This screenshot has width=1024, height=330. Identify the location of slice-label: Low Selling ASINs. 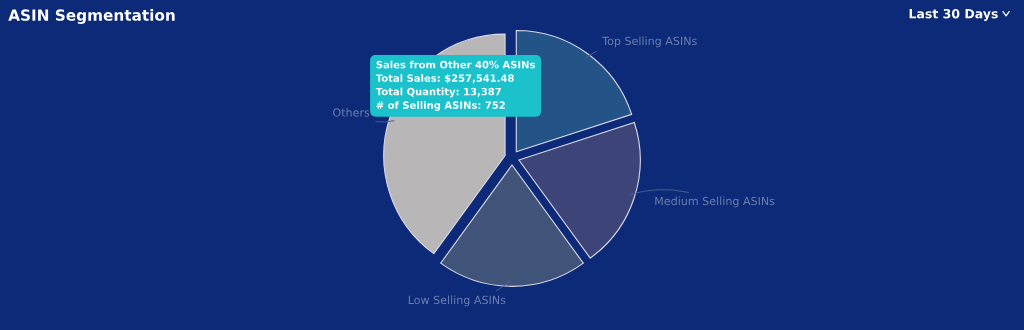
(457, 301).